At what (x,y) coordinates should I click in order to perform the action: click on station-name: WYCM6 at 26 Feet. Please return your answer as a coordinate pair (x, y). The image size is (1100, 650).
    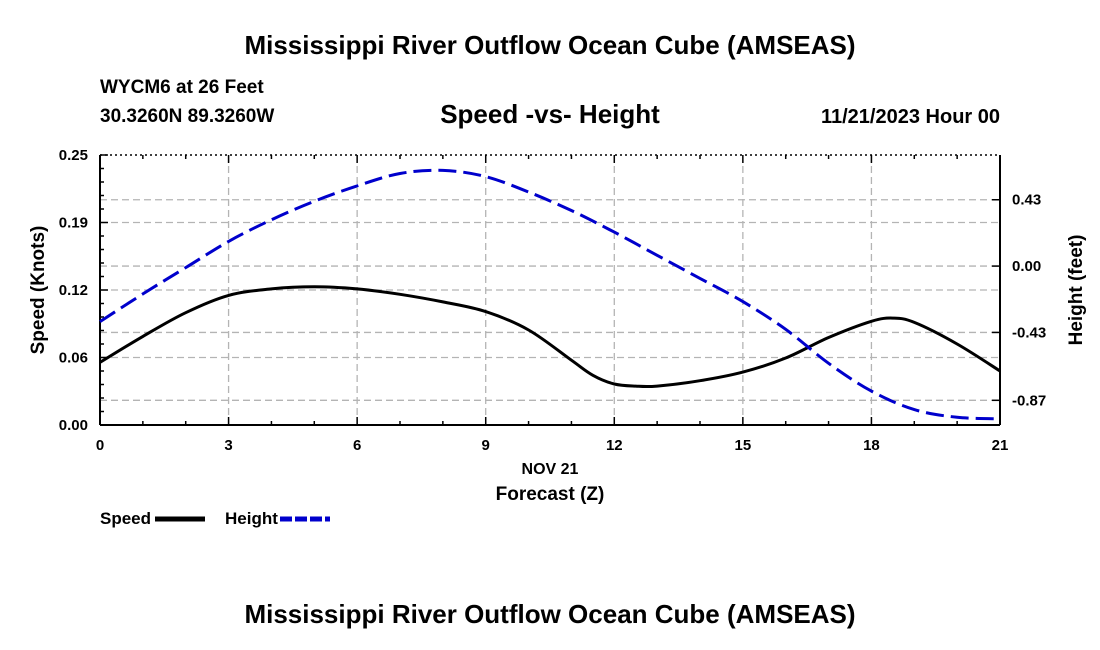
    Looking at the image, I should click on (182, 87).